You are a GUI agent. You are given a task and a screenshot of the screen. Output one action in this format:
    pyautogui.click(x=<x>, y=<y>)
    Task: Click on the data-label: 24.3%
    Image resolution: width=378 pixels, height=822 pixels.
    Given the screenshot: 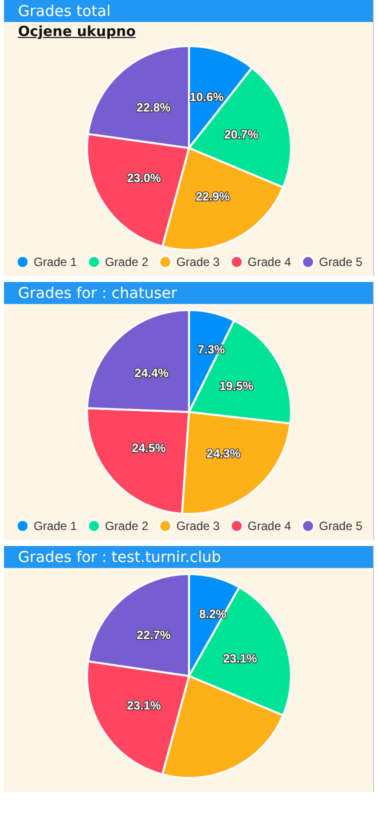 What is the action you would take?
    pyautogui.click(x=223, y=453)
    